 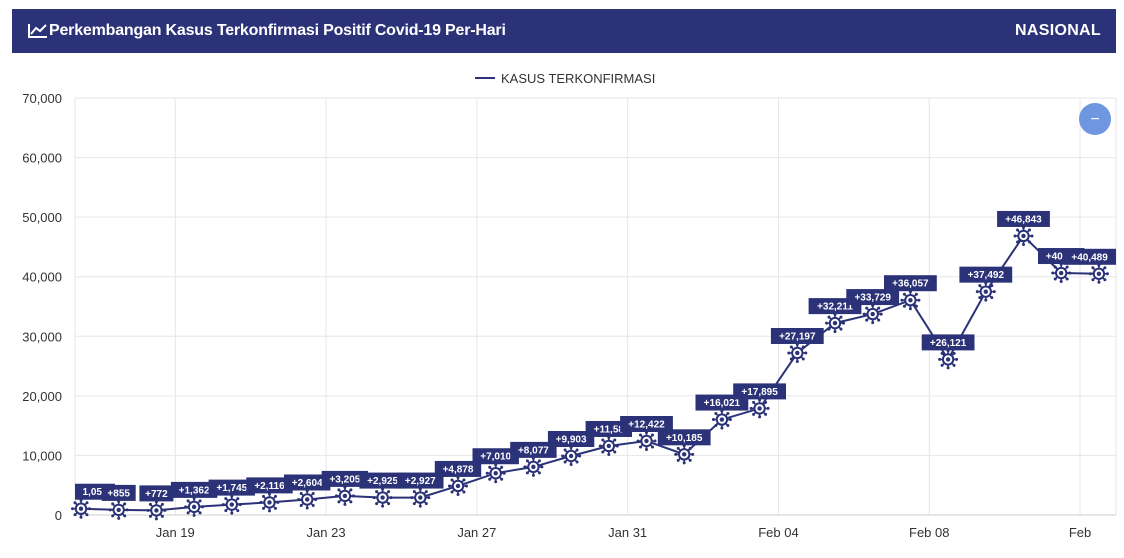 I want to click on data-label: +772, so click(x=156, y=493).